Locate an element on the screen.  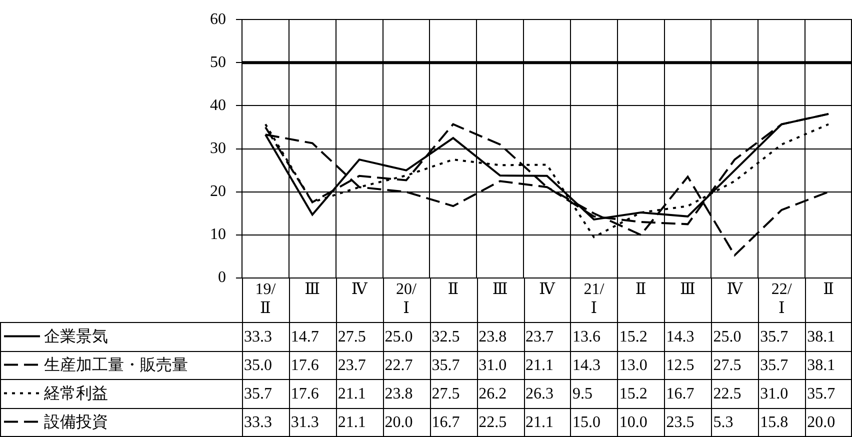
y-tick-label: 0 is located at coordinates (222, 277).